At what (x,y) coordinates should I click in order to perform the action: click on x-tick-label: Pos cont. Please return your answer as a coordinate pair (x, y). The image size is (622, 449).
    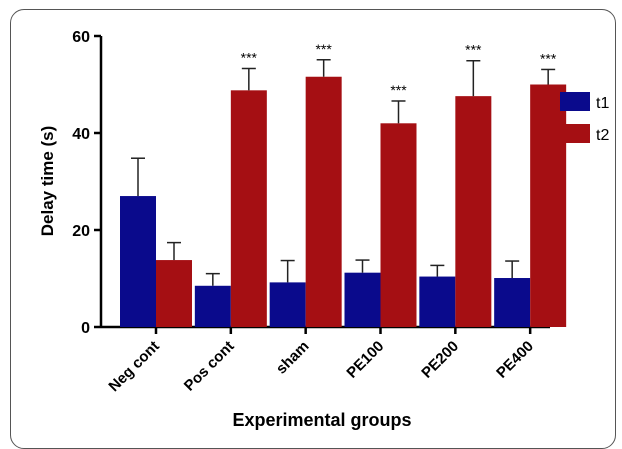
    Looking at the image, I should click on (209, 366).